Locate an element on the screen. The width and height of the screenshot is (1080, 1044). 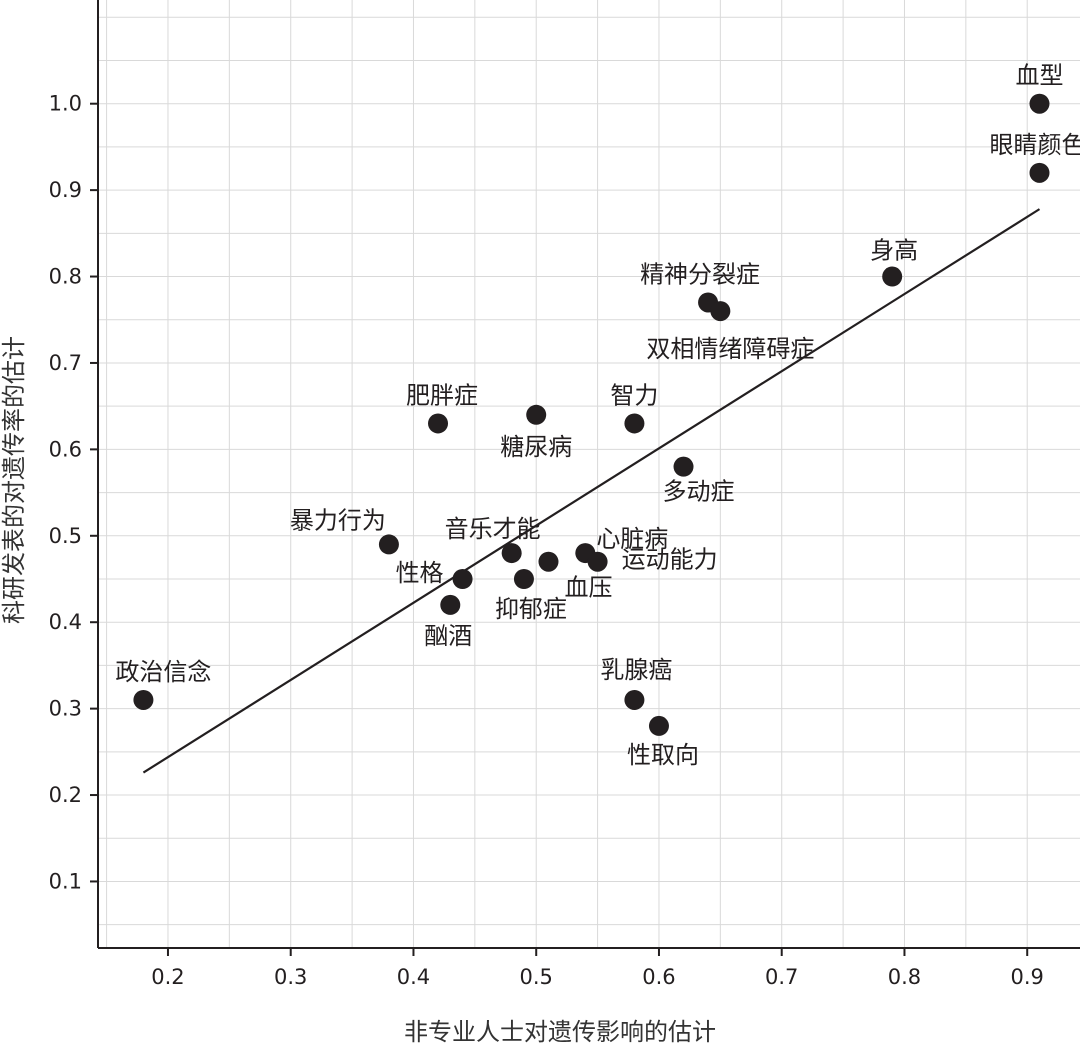
data-point-label: 酗酒 is located at coordinates (448, 636).